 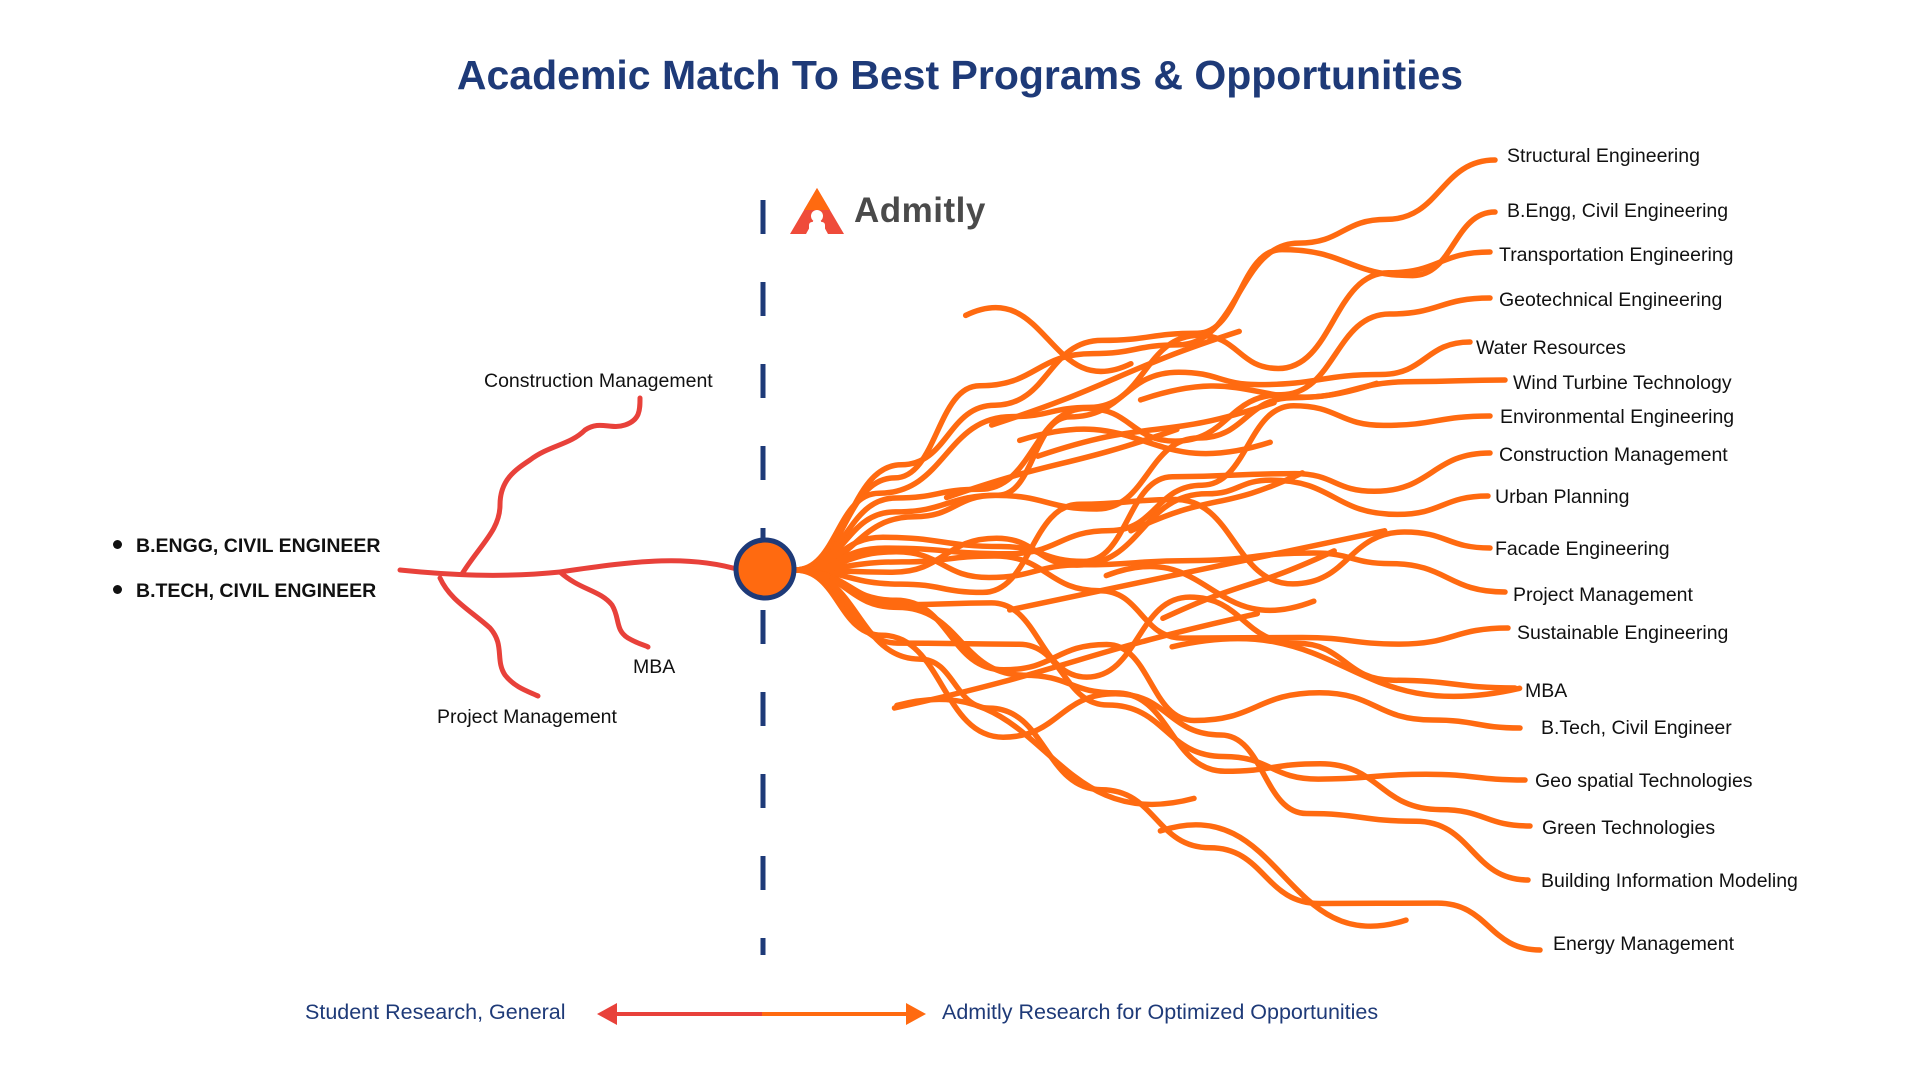 What do you see at coordinates (1669, 881) in the screenshot?
I see `opportunity-label: Building Information Modeling` at bounding box center [1669, 881].